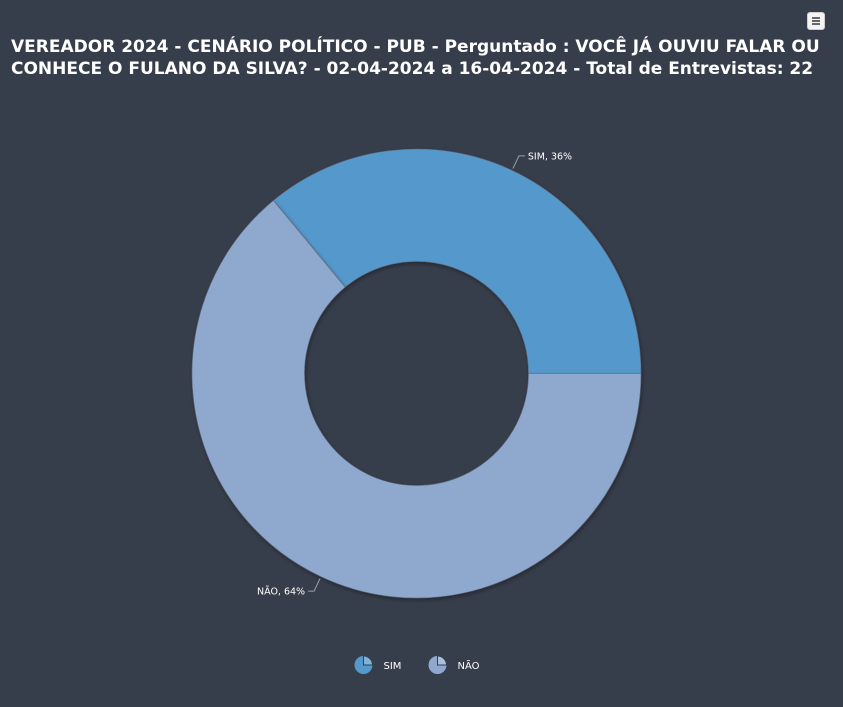 The image size is (843, 707). I want to click on data-label-sim: SIM, 36%, so click(550, 156).